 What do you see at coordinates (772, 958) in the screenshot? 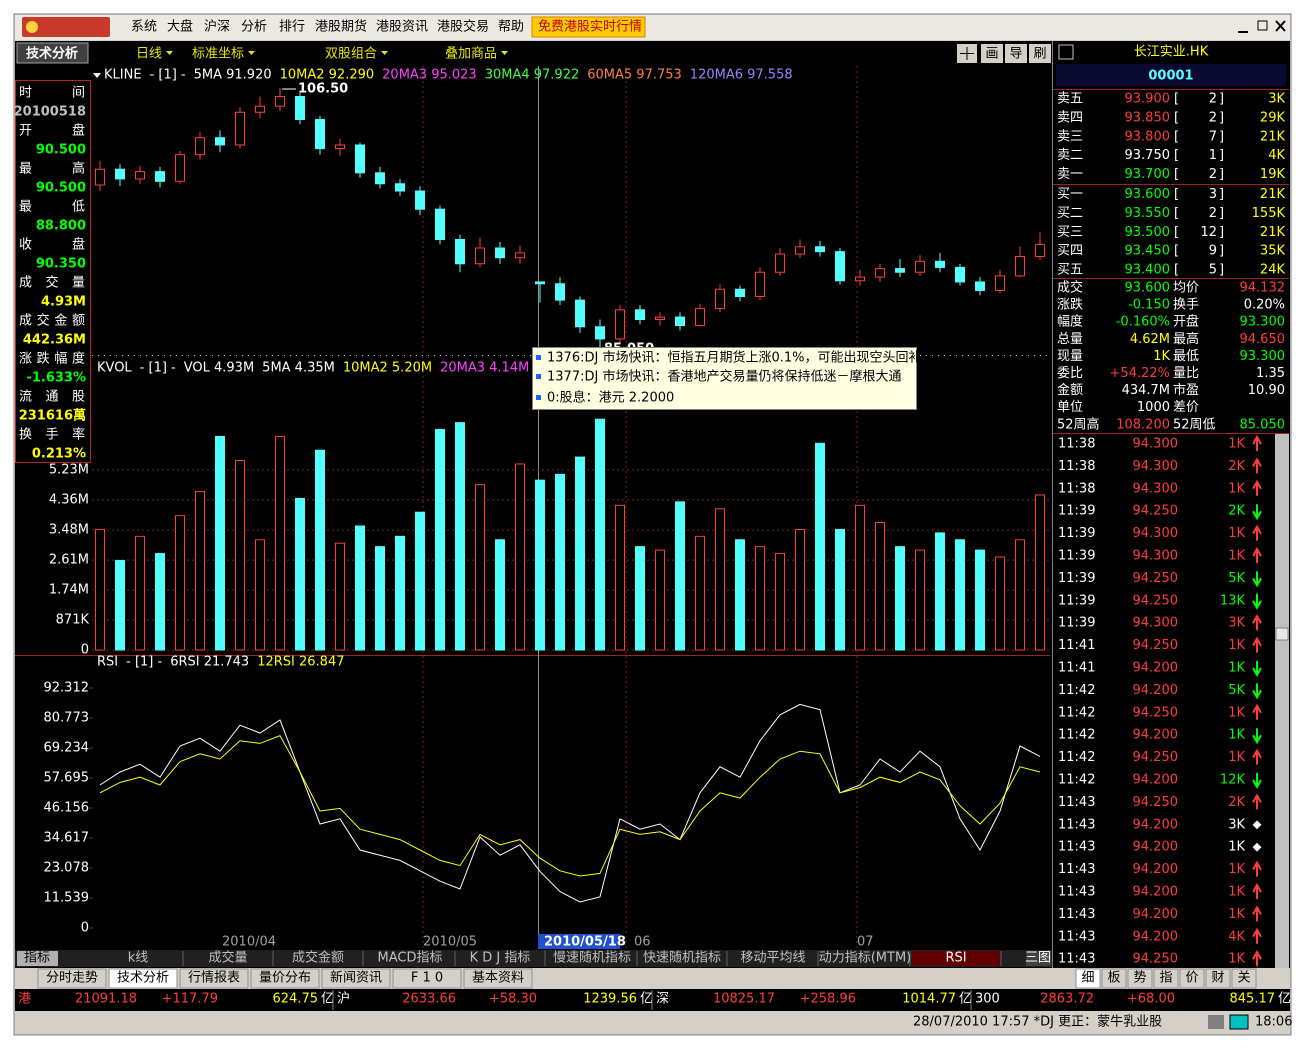
I see `indicator-tab: 移动平均线` at bounding box center [772, 958].